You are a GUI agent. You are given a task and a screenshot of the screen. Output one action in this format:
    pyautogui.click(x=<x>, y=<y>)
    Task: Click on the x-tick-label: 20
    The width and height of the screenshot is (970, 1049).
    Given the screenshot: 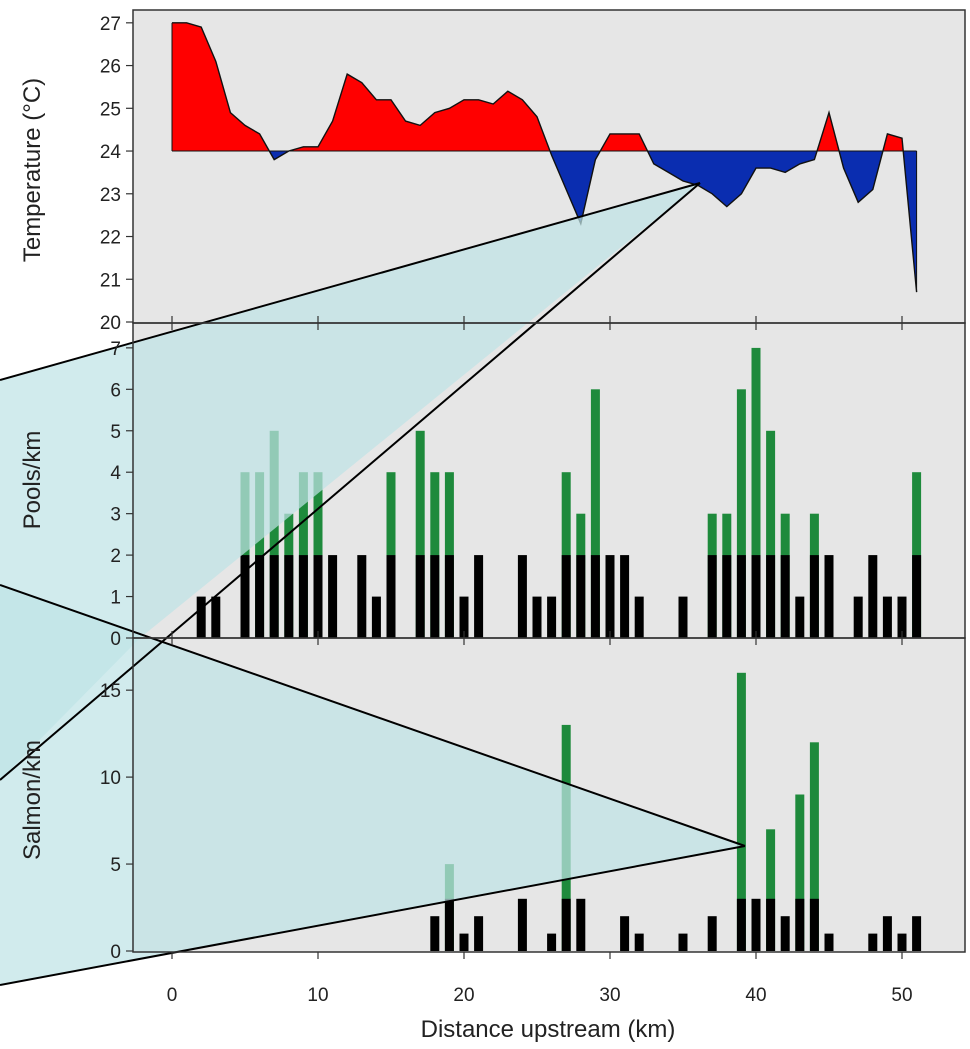 What is the action you would take?
    pyautogui.click(x=463, y=995)
    